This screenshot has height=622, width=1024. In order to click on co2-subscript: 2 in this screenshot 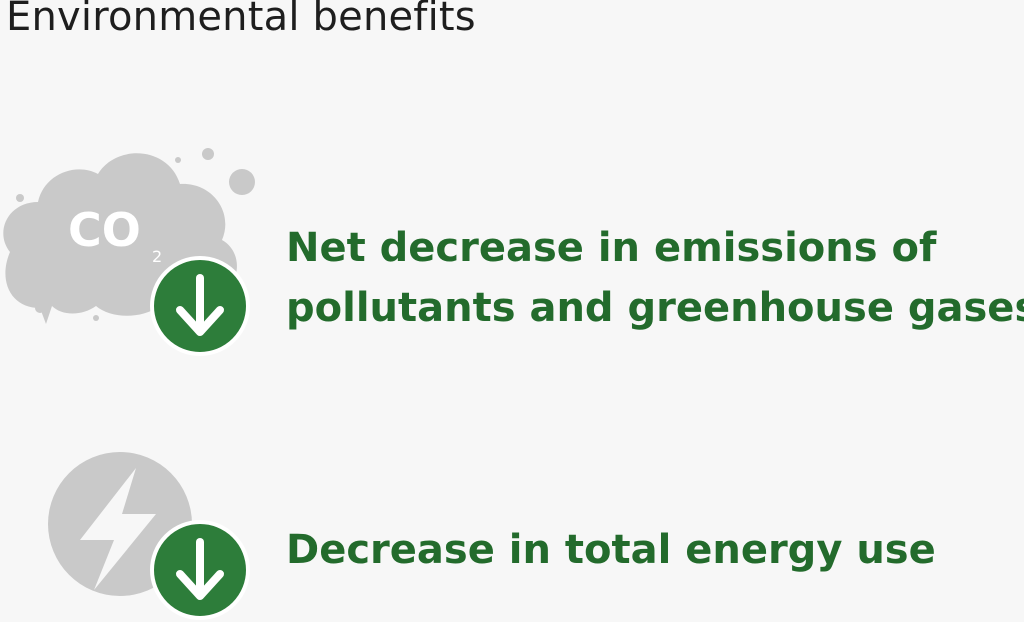, I will do `click(157, 256)`.